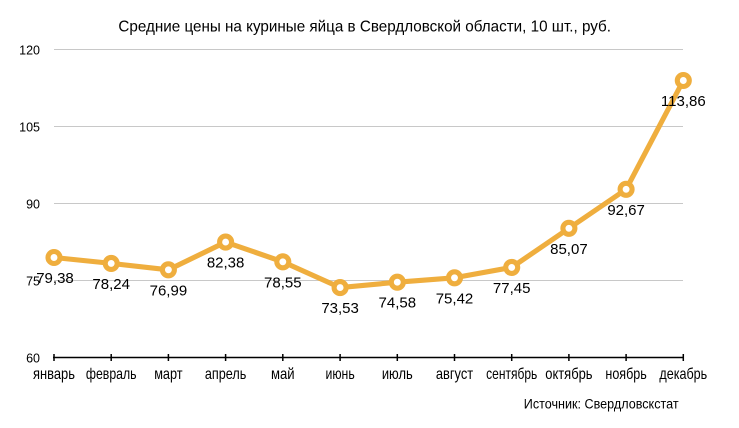 This screenshot has width=739, height=428. I want to click on svg-text: апрель, so click(225, 374).